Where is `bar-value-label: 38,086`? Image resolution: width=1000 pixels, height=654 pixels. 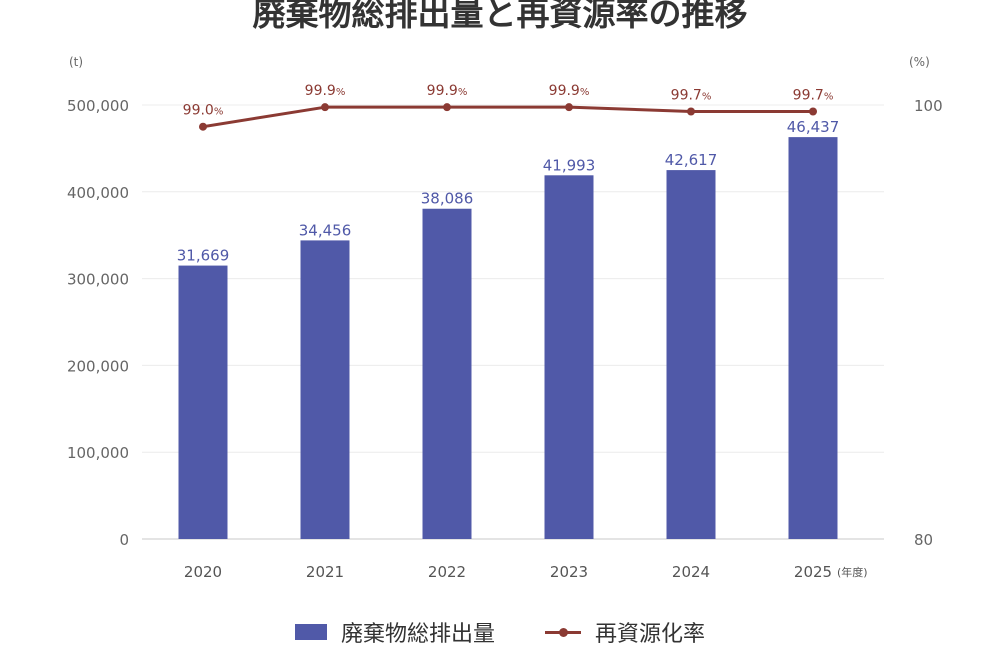
bar-value-label: 38,086 is located at coordinates (447, 199).